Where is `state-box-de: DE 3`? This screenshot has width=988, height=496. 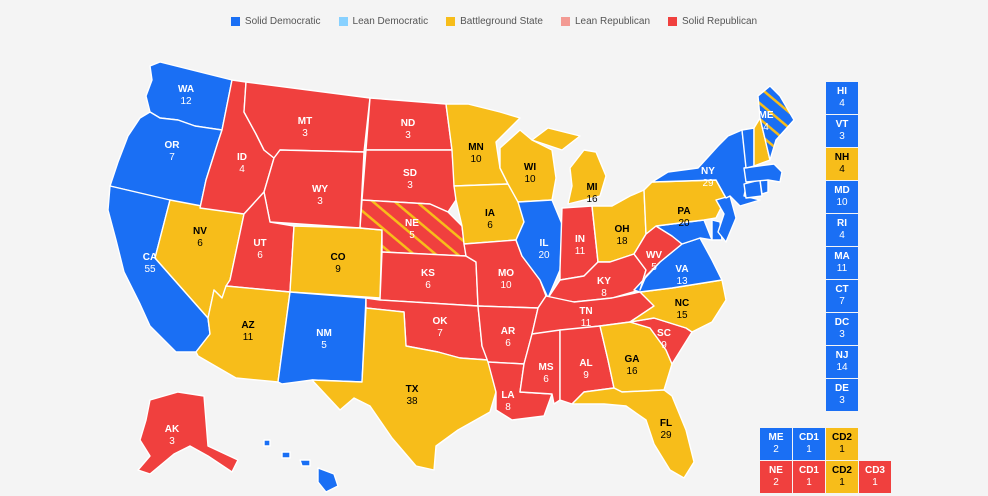
state-box-de: DE 3 is located at coordinates (842, 395).